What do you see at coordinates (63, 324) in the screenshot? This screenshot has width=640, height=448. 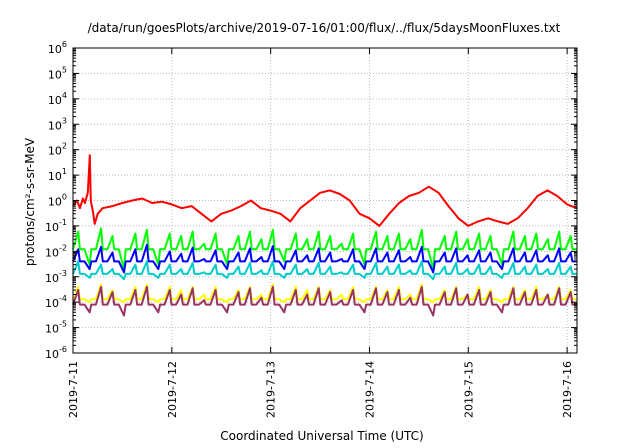 I see `y-tick-exponent: -5` at bounding box center [63, 324].